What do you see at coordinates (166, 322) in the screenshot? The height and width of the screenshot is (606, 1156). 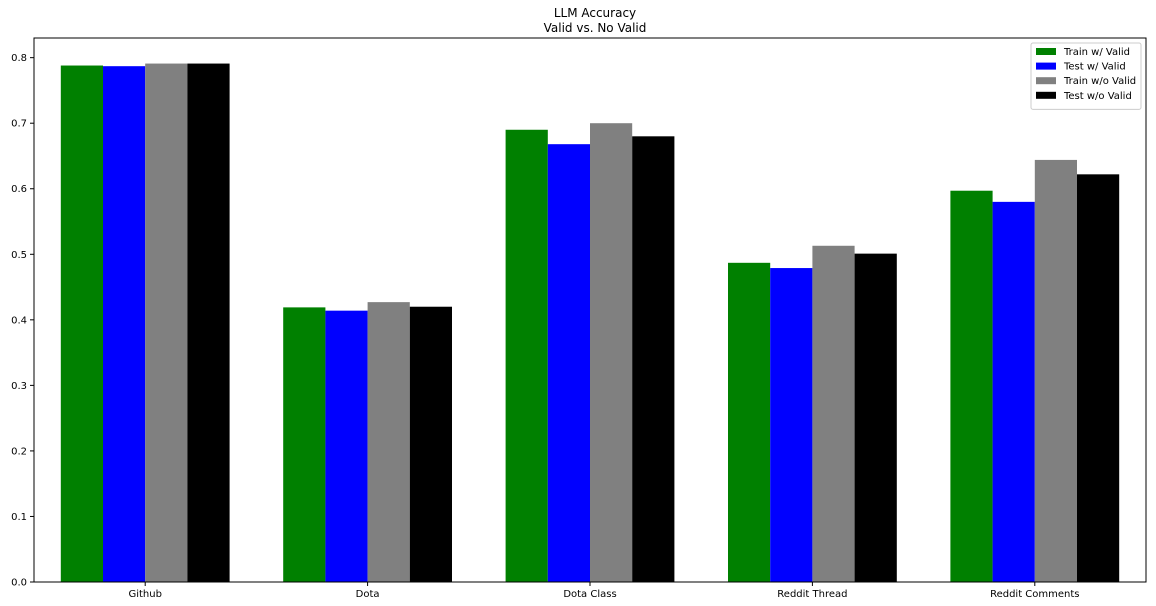 I see `bar-train-w-o-valid-github` at bounding box center [166, 322].